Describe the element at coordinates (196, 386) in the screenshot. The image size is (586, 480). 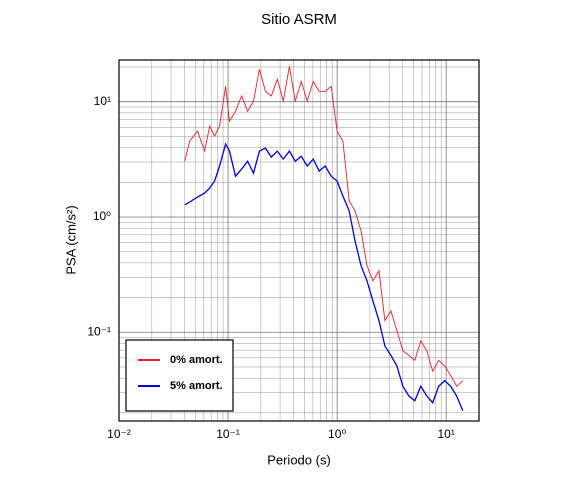
I see `legend-label: 5% amort.` at that location.